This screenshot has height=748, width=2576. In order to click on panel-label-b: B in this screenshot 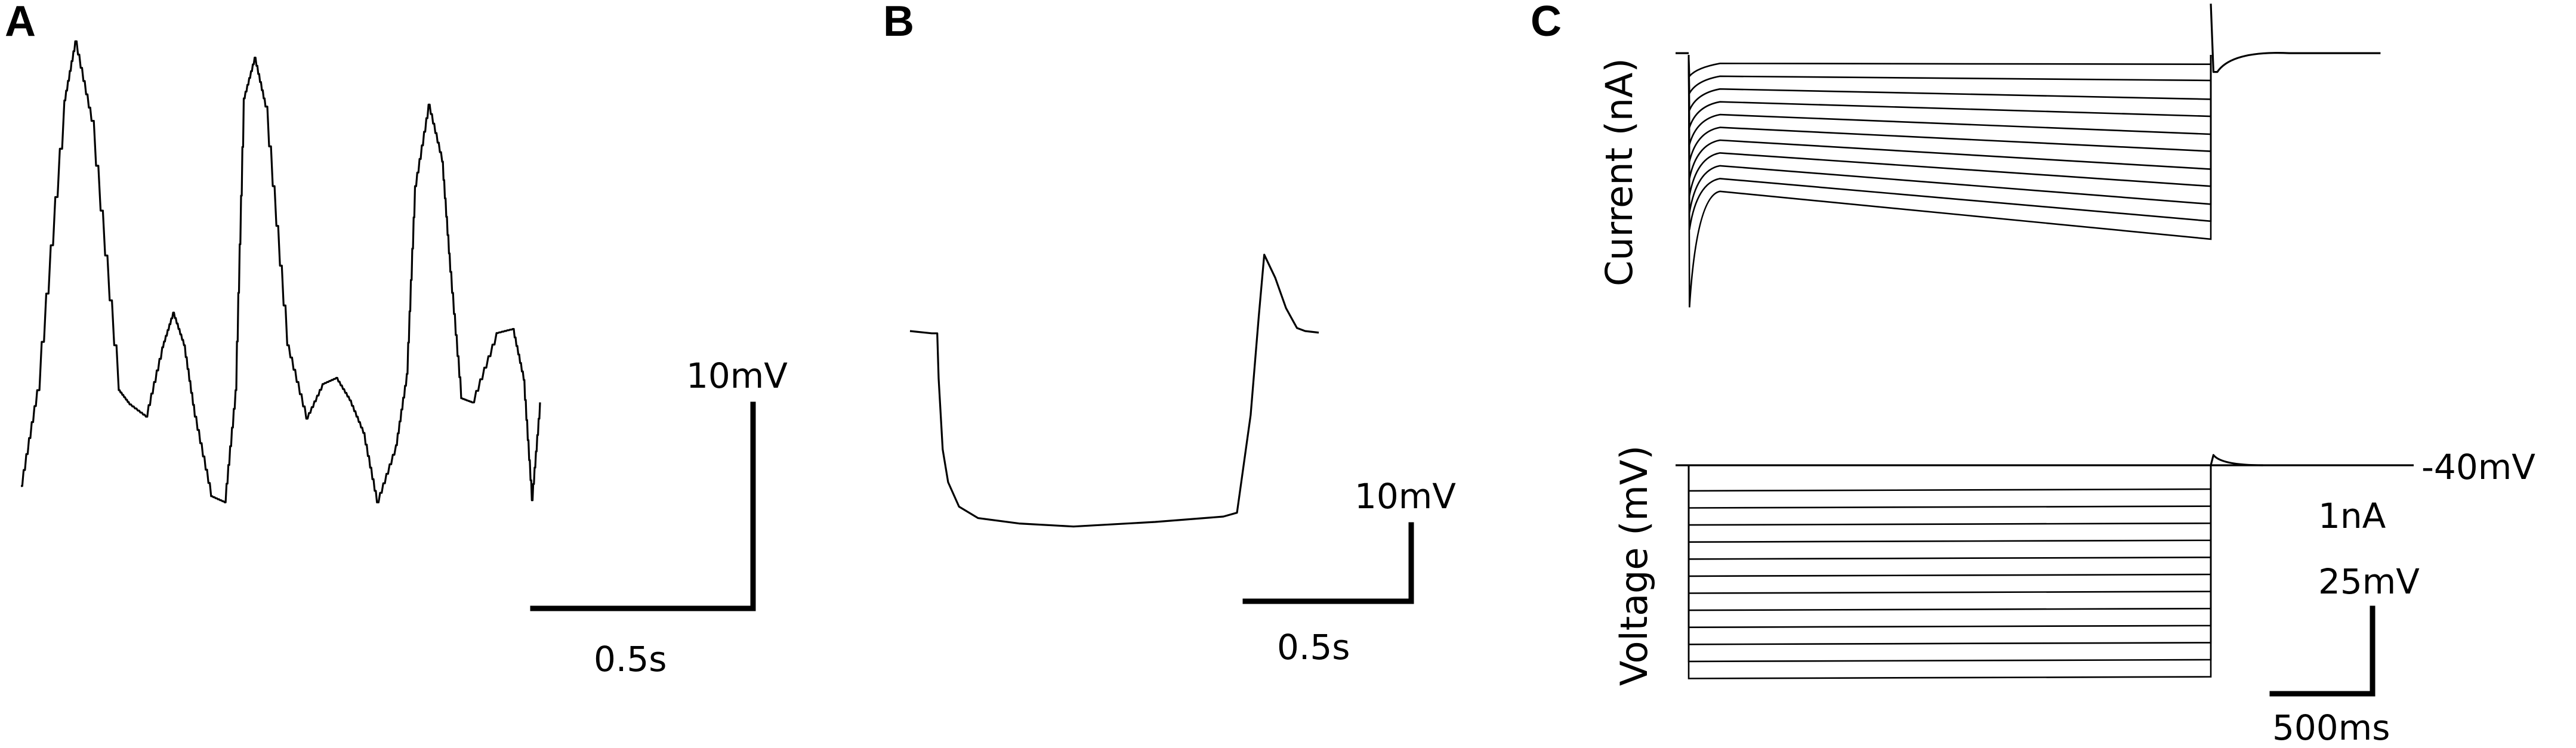, I will do `click(898, 22)`.